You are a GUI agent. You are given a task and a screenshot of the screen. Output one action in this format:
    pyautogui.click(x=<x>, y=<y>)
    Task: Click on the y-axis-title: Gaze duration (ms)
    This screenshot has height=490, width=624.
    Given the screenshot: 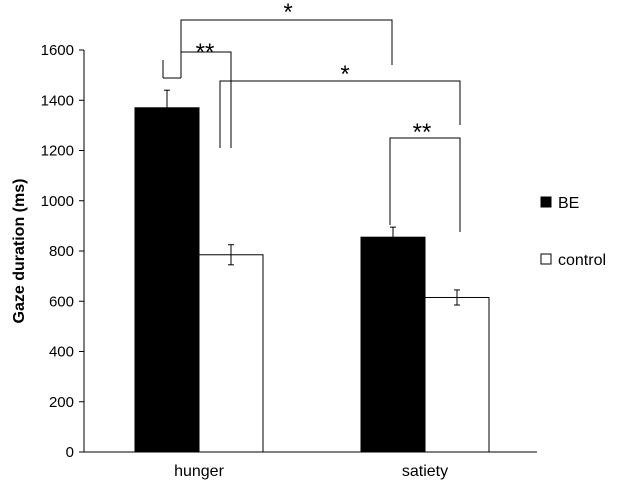 What is the action you would take?
    pyautogui.click(x=19, y=251)
    